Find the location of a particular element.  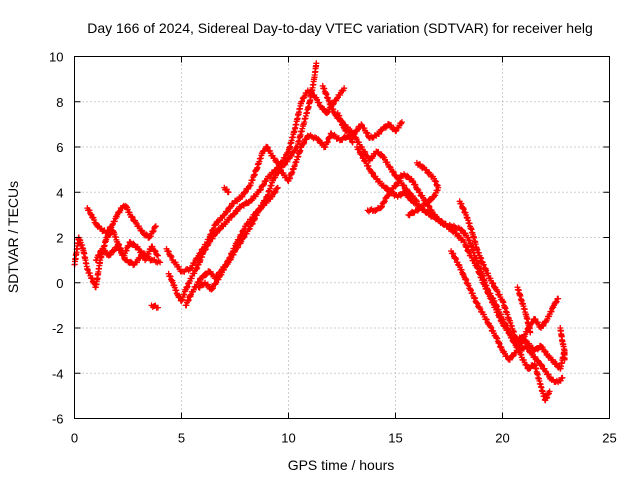

y-tick-label: 8 is located at coordinates (59, 102).